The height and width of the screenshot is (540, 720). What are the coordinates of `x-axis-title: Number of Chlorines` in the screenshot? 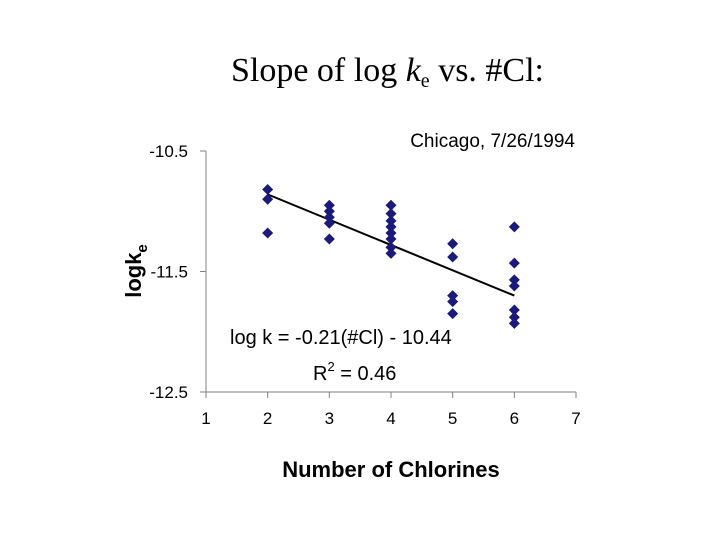 It's located at (391, 469).